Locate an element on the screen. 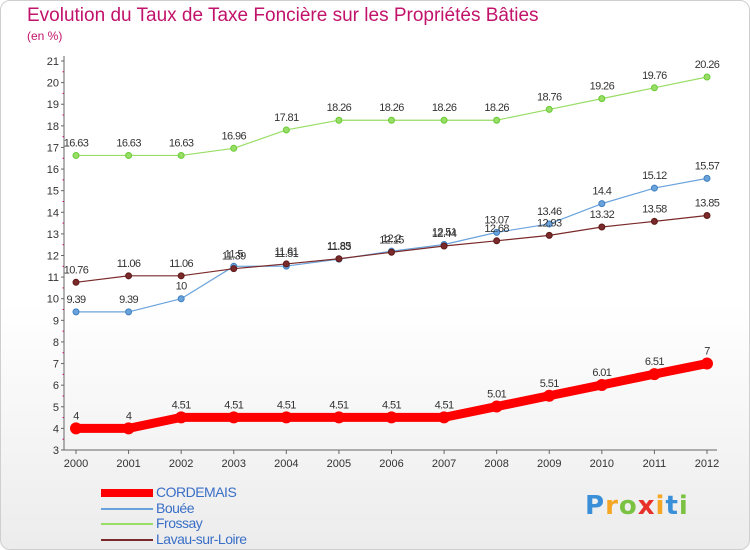 The height and width of the screenshot is (550, 750). data-label-lavau-sur-loire: 13.85 is located at coordinates (707, 204).